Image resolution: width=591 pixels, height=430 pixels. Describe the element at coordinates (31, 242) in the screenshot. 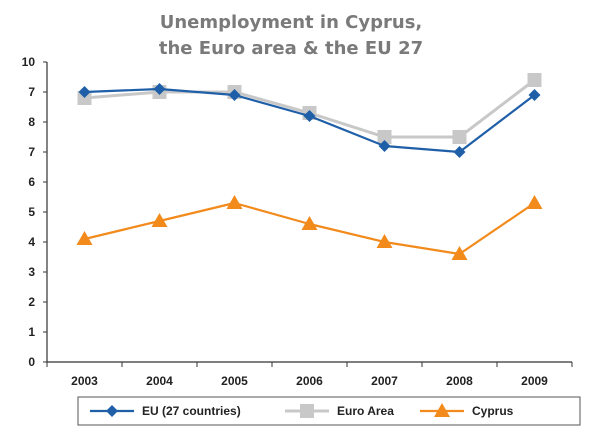

I see `y-tick-label: 4` at that location.